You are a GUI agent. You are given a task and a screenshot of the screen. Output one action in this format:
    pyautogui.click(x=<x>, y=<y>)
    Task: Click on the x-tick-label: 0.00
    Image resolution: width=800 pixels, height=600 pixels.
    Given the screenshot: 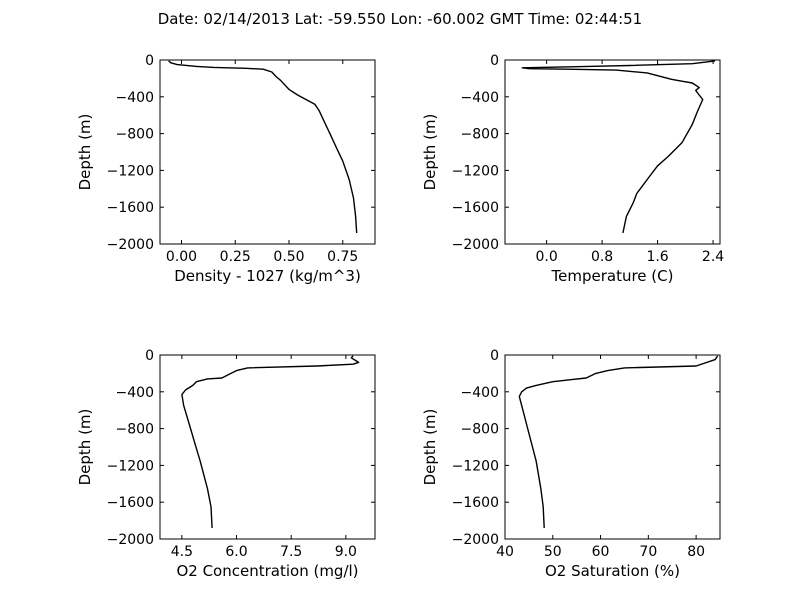 What is the action you would take?
    pyautogui.click(x=181, y=257)
    